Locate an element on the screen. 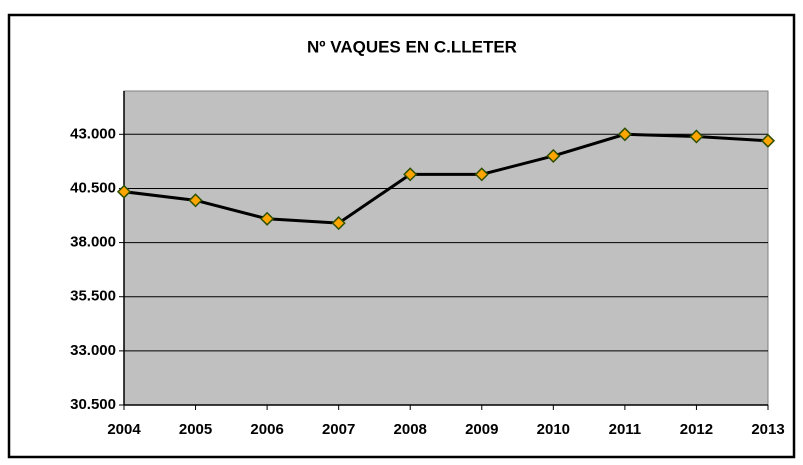 Image resolution: width=803 pixels, height=465 pixels. x-tick-label: 2004 is located at coordinates (124, 429).